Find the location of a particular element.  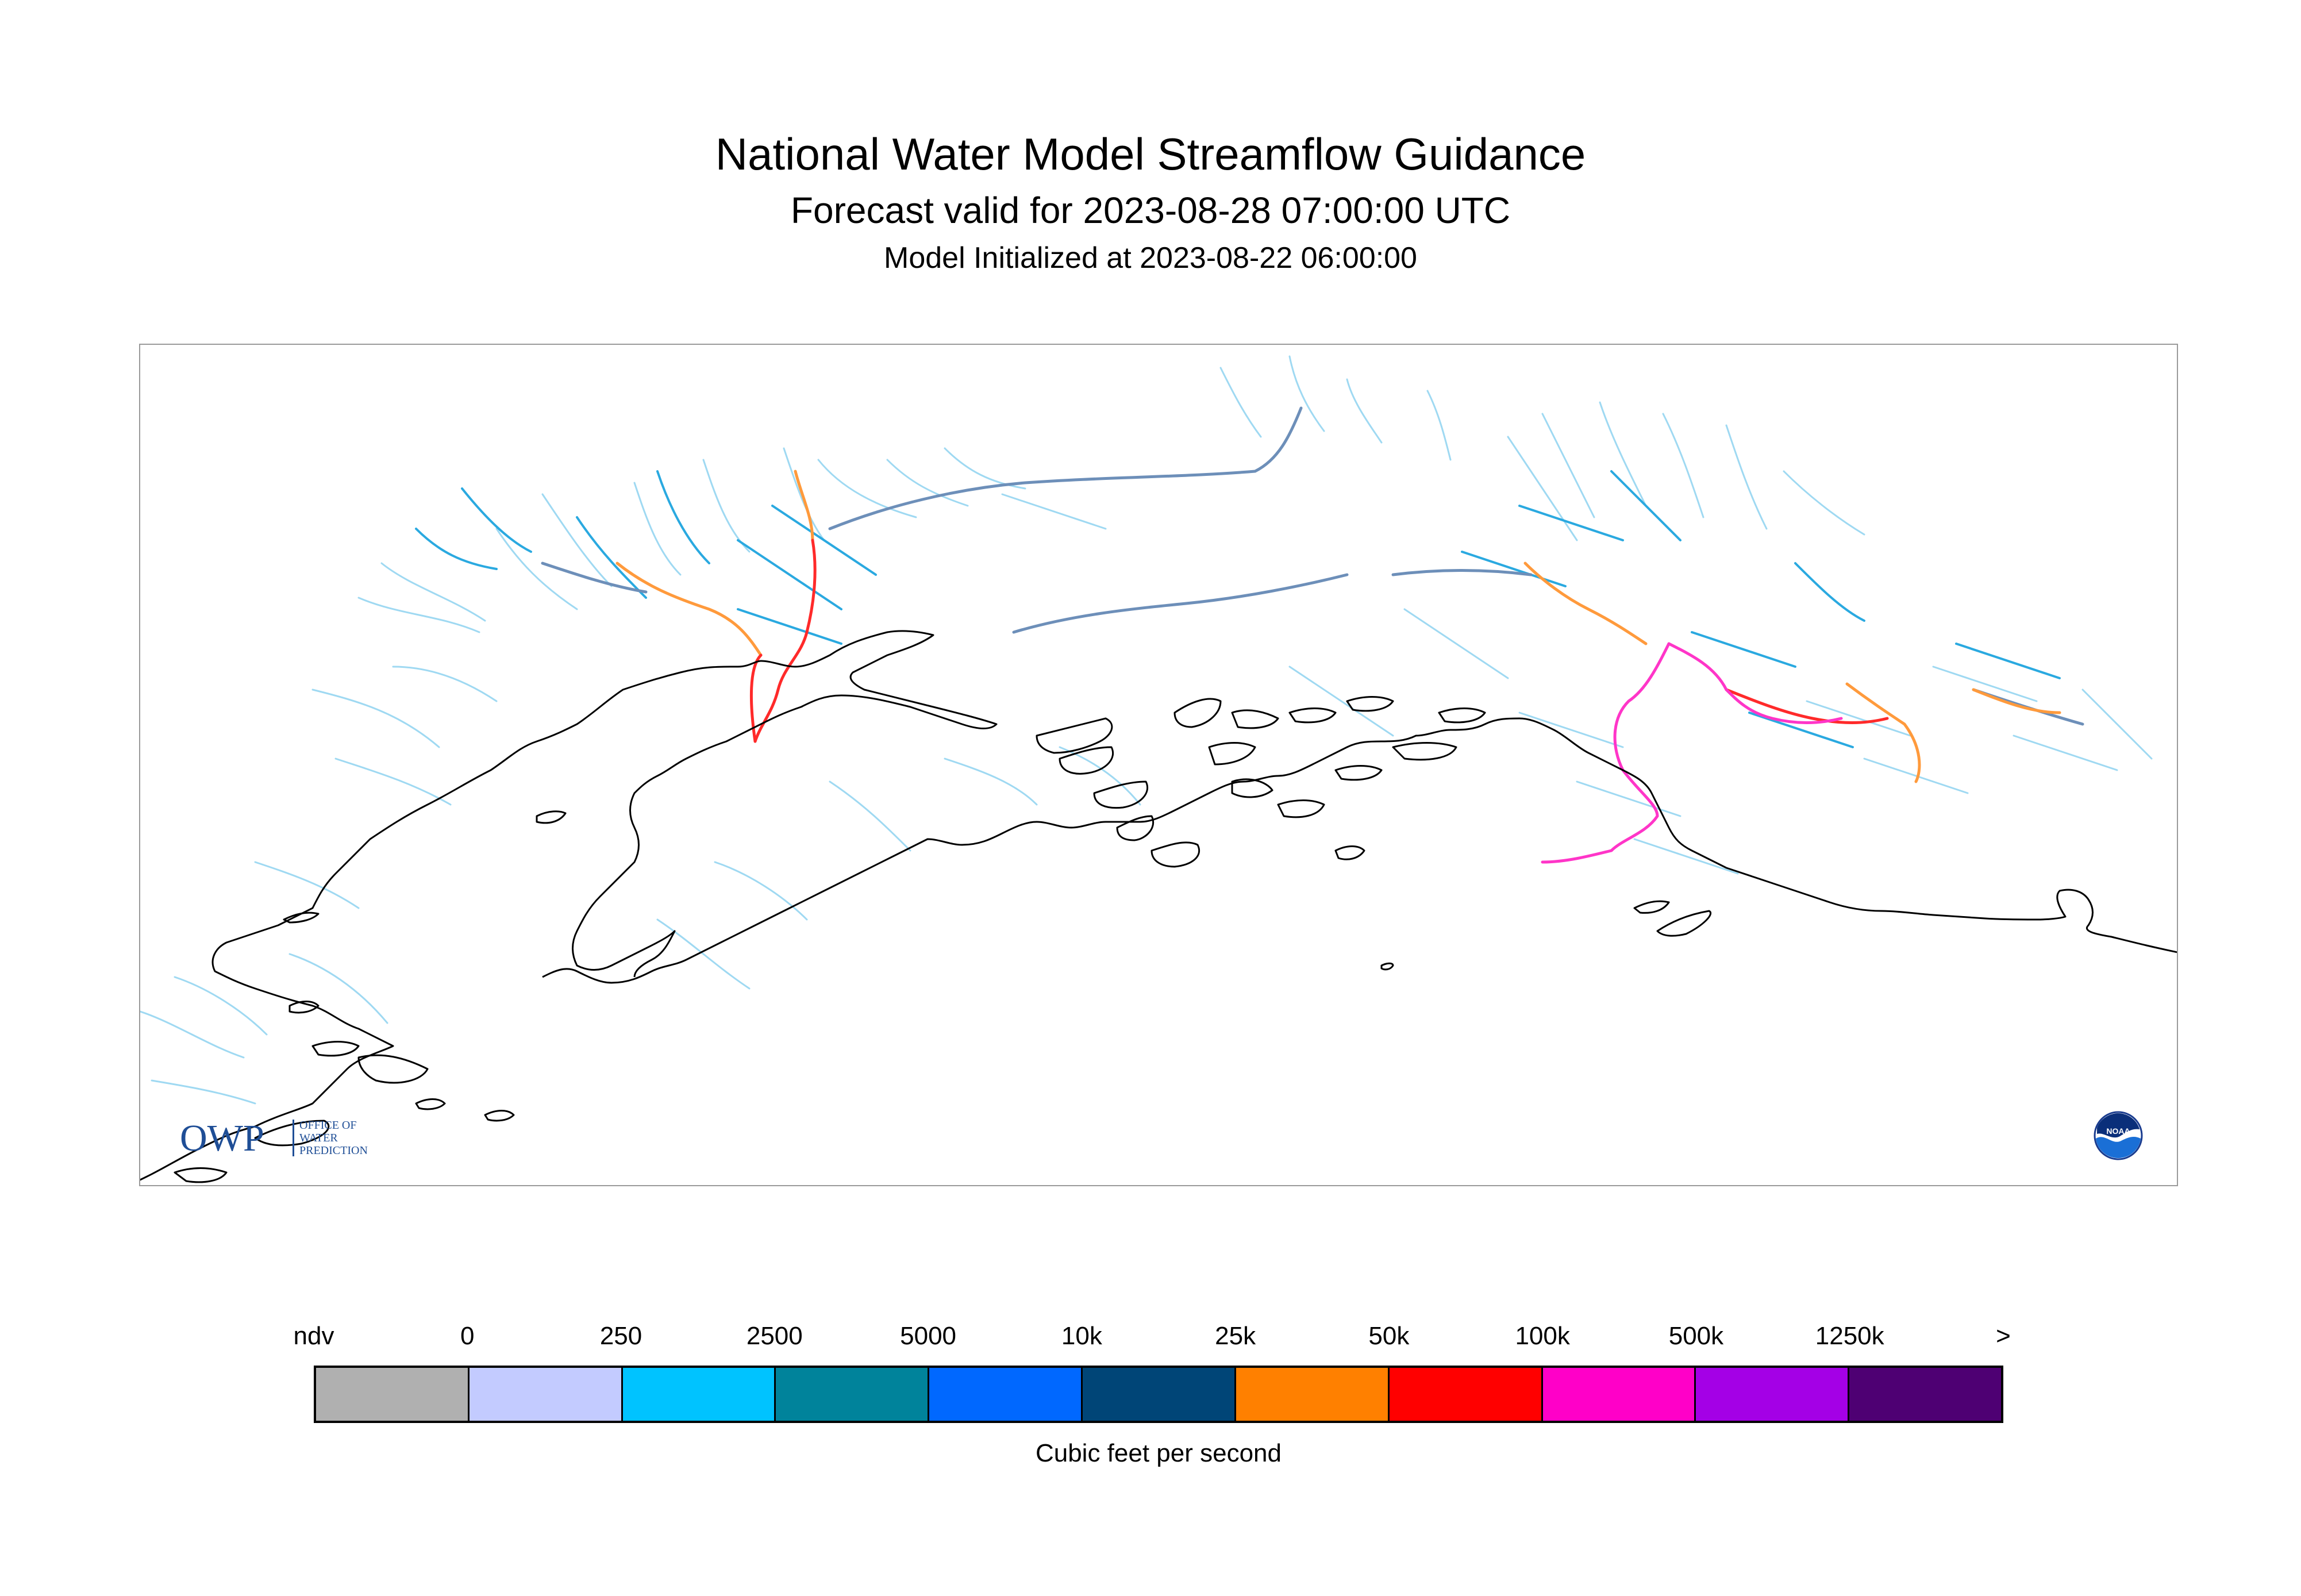

legend-unit-label: Cubic feet per second is located at coordinates (1158, 1453).